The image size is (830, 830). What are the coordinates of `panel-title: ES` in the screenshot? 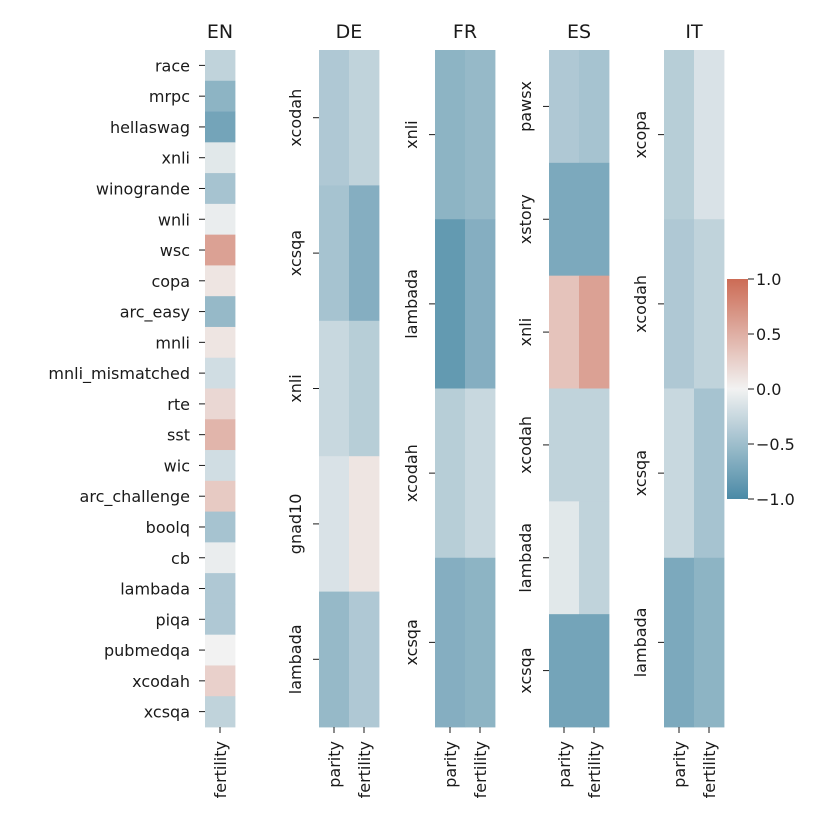 It's located at (579, 32).